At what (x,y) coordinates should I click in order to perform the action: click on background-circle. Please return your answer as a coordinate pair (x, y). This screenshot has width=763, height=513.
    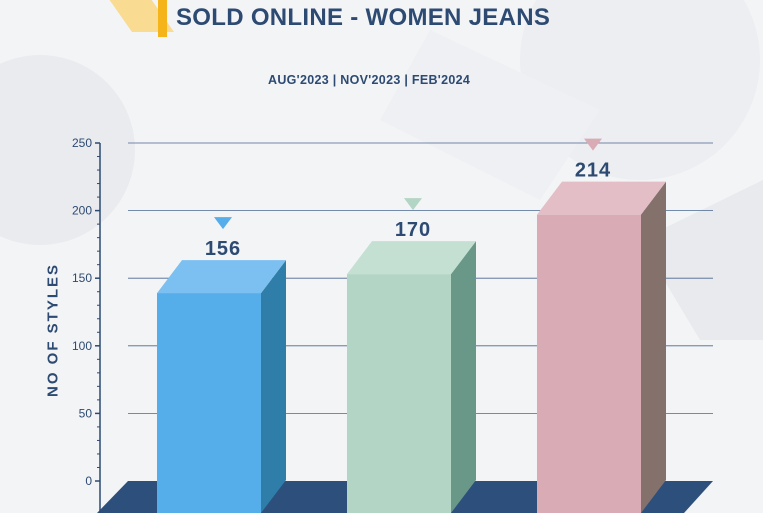
    Looking at the image, I should click on (67, 150).